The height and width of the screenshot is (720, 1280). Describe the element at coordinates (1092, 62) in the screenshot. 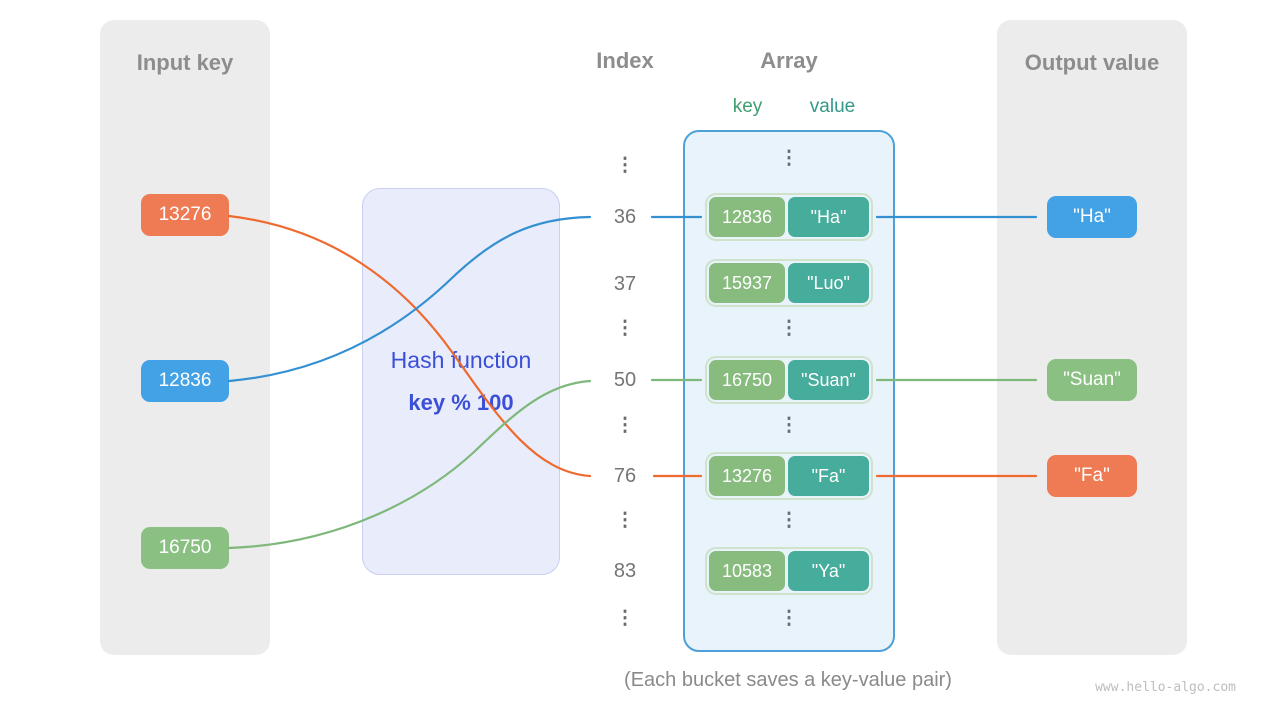

I see `output-value-title: Output value` at that location.